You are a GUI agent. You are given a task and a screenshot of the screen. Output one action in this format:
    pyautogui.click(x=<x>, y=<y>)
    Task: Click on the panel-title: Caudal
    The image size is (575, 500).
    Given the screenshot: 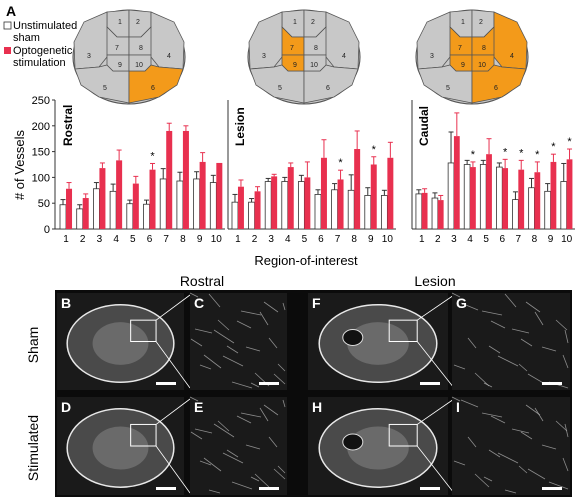 What is the action you would take?
    pyautogui.click(x=424, y=126)
    